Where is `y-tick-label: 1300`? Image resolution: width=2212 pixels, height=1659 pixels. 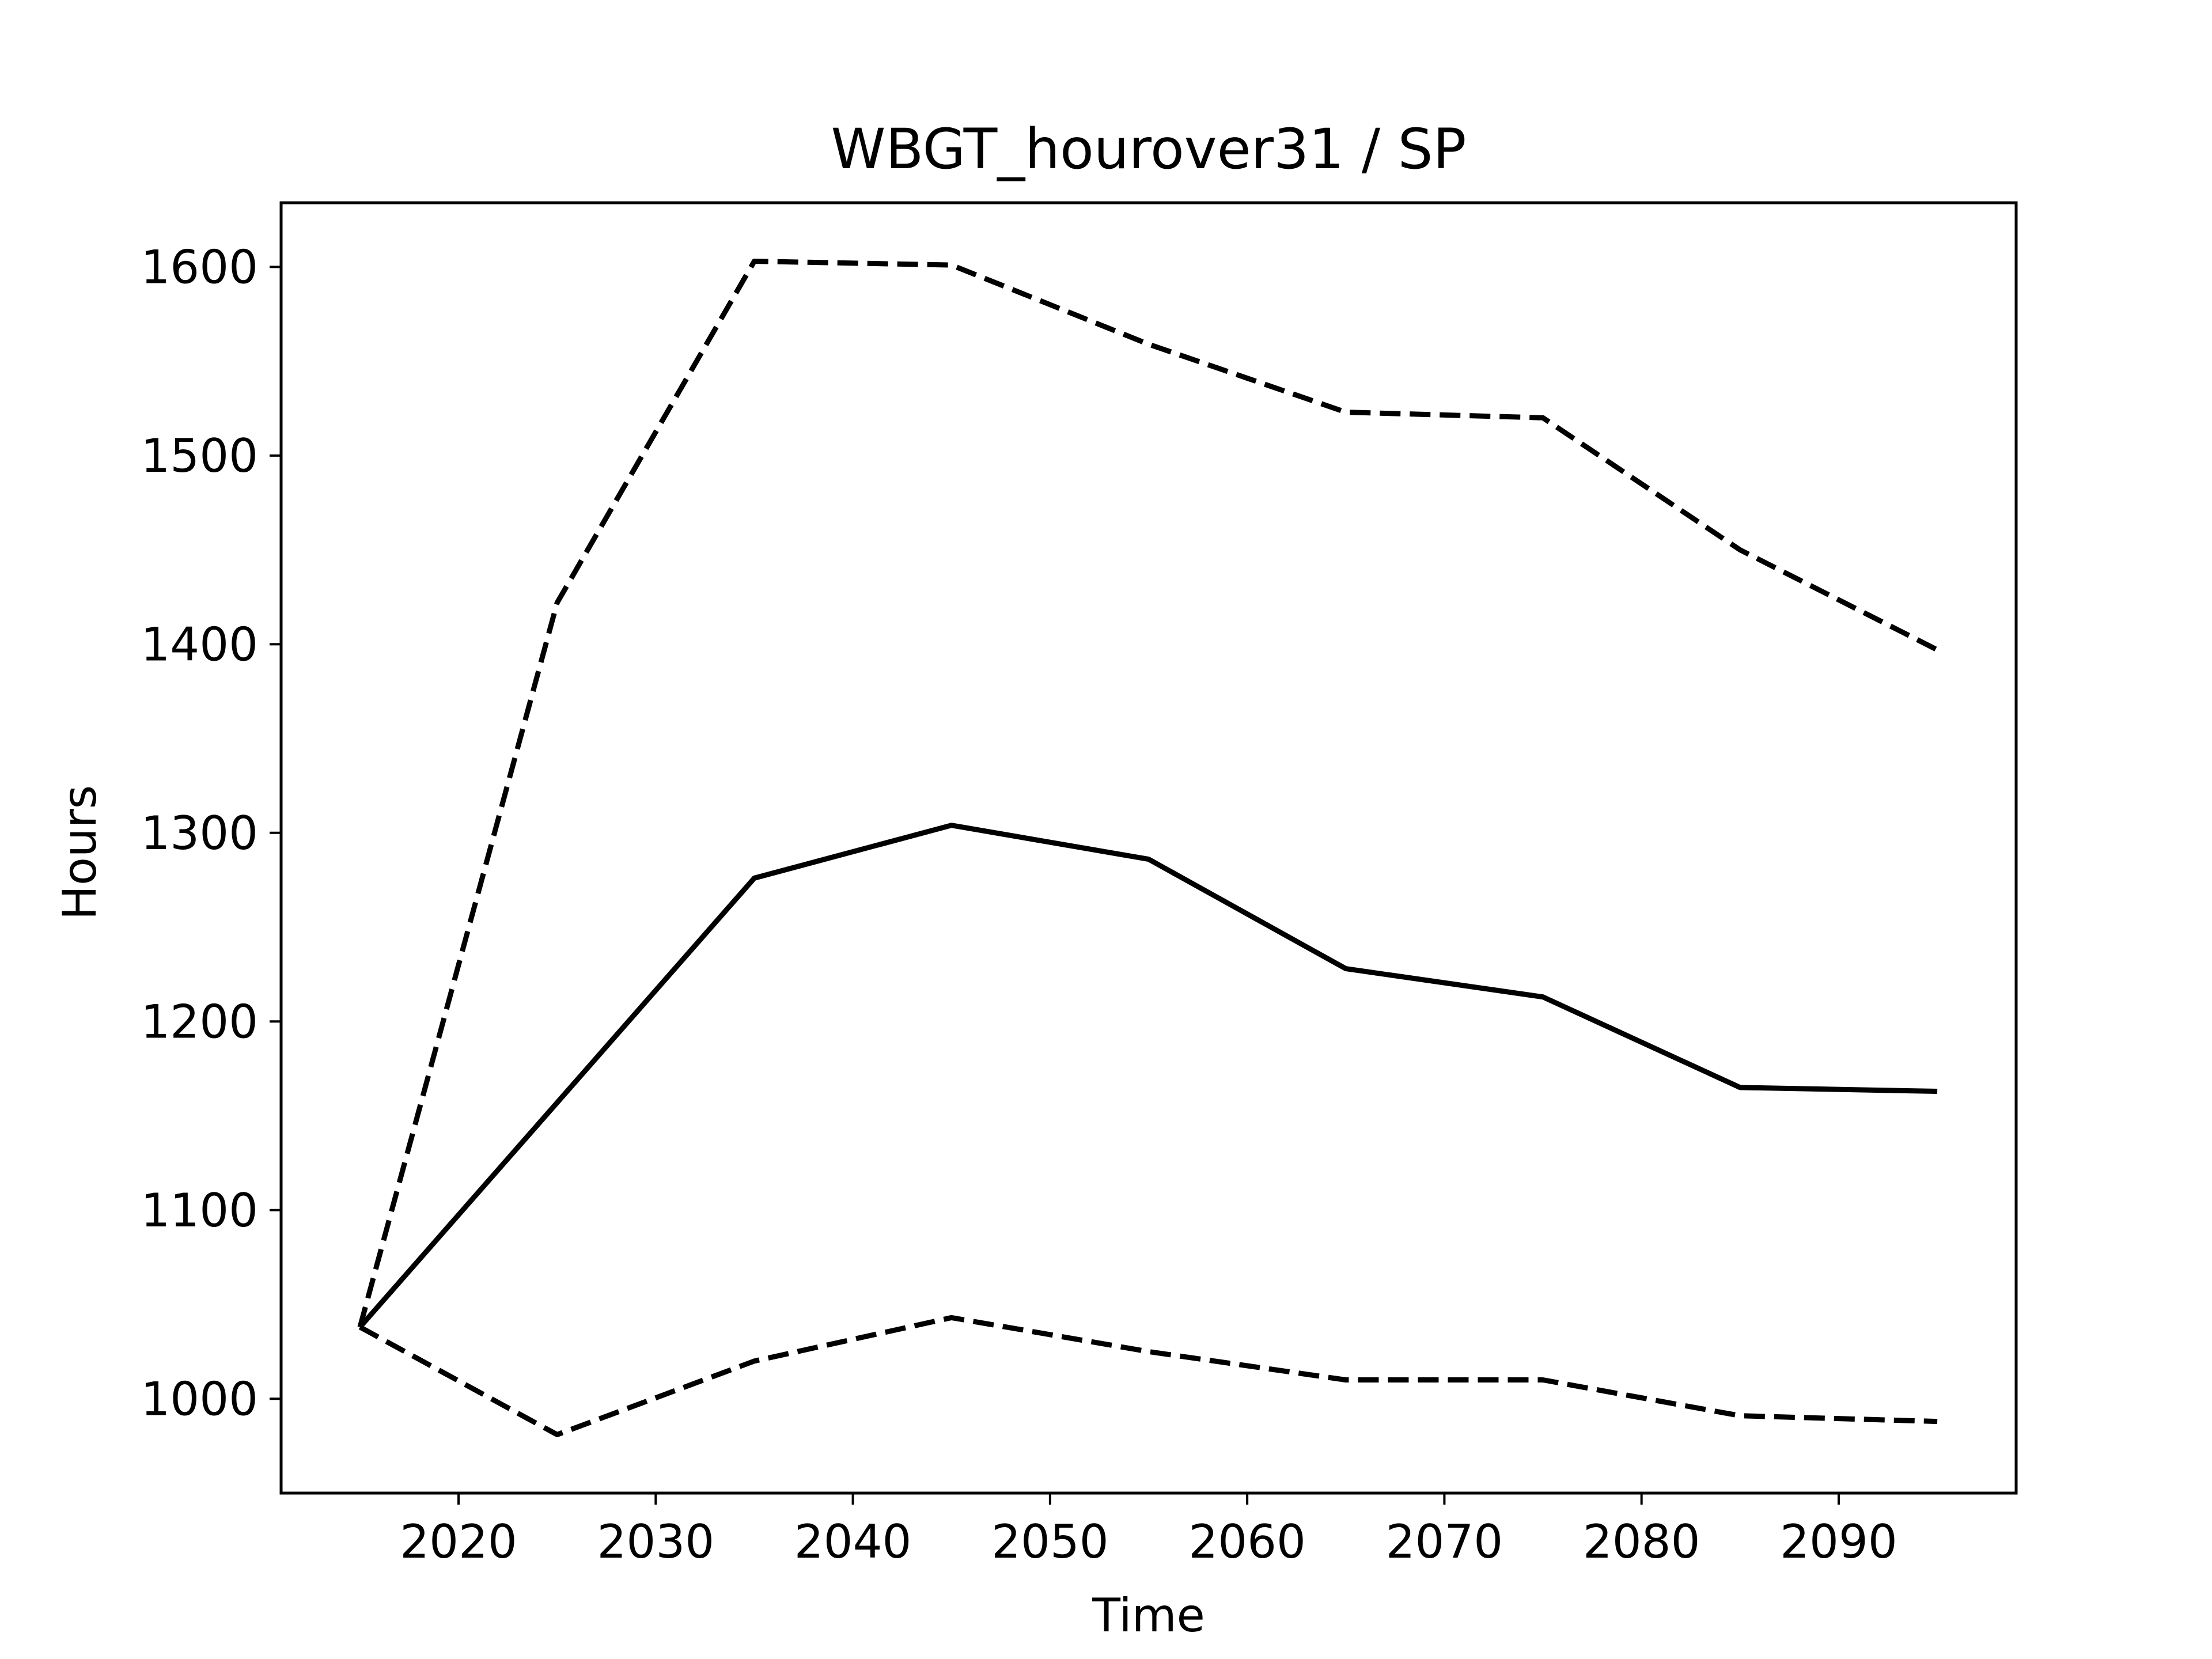
y-tick-label: 1300 is located at coordinates (199, 833).